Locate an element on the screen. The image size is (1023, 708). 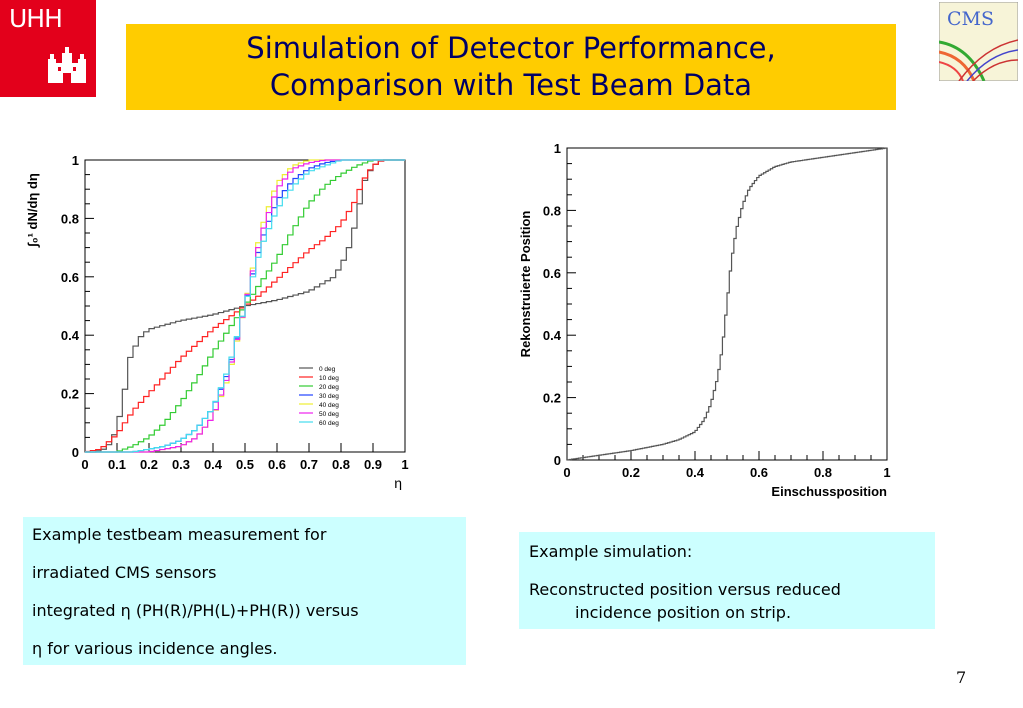
uhh-logo-text: UHH is located at coordinates (36, 18).